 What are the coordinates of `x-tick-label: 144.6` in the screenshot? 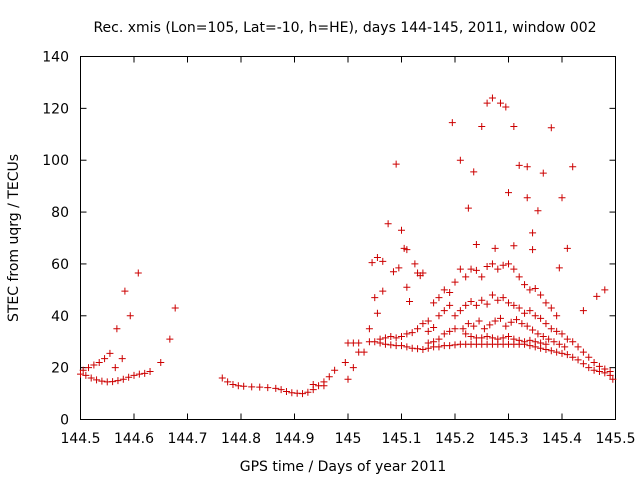 It's located at (134, 439).